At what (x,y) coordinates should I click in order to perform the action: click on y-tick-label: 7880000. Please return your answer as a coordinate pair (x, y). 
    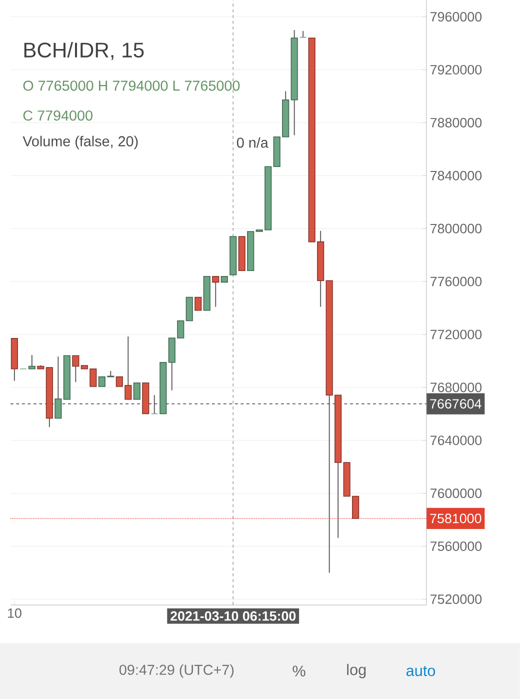
    Looking at the image, I should click on (456, 123).